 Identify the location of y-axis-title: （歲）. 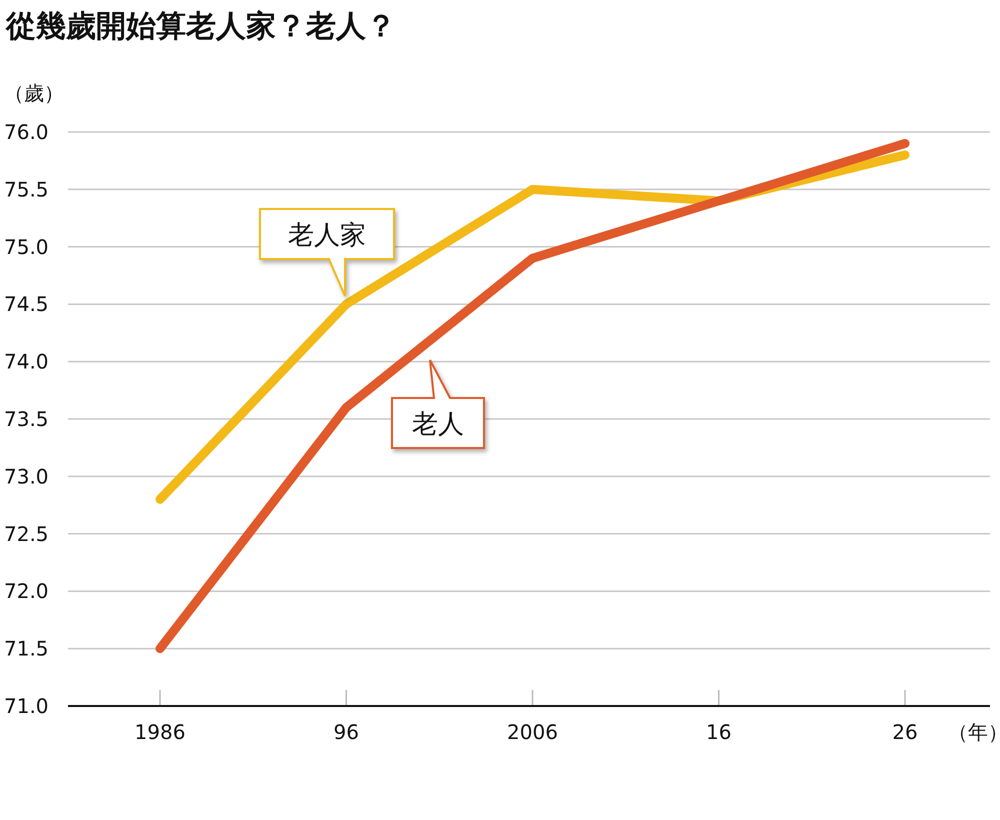
(34, 93).